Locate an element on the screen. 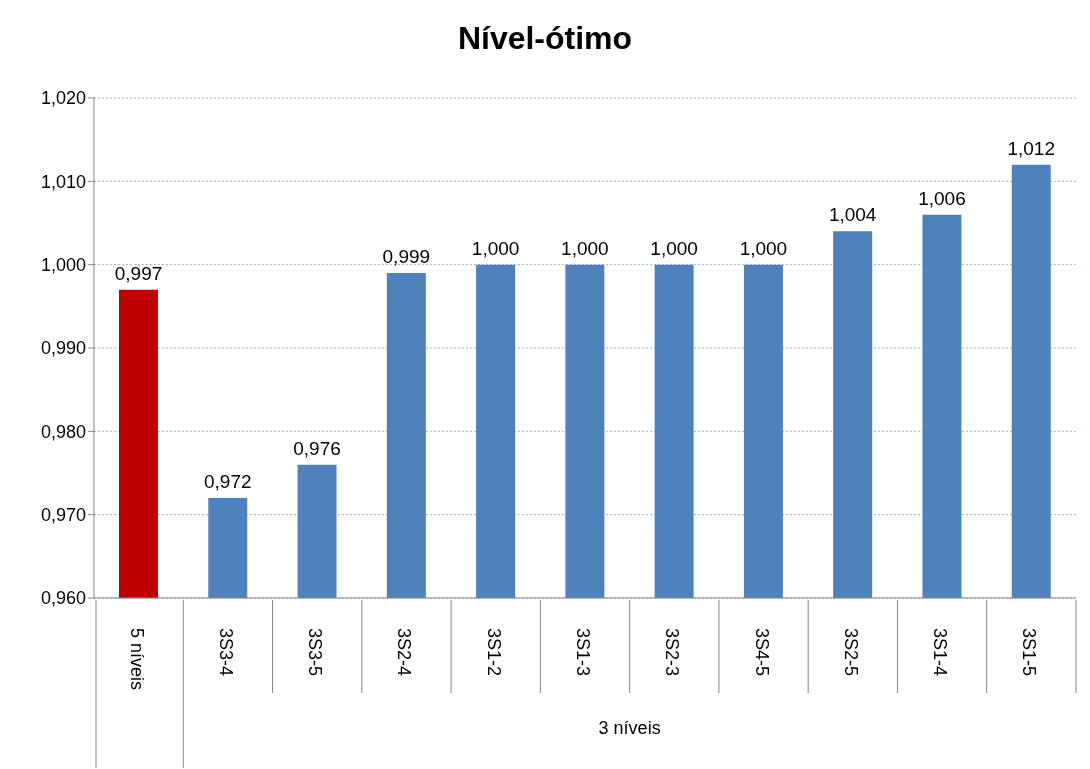 This screenshot has height=769, width=1090. x-tick-label: 3S3-4 is located at coordinates (225, 652).